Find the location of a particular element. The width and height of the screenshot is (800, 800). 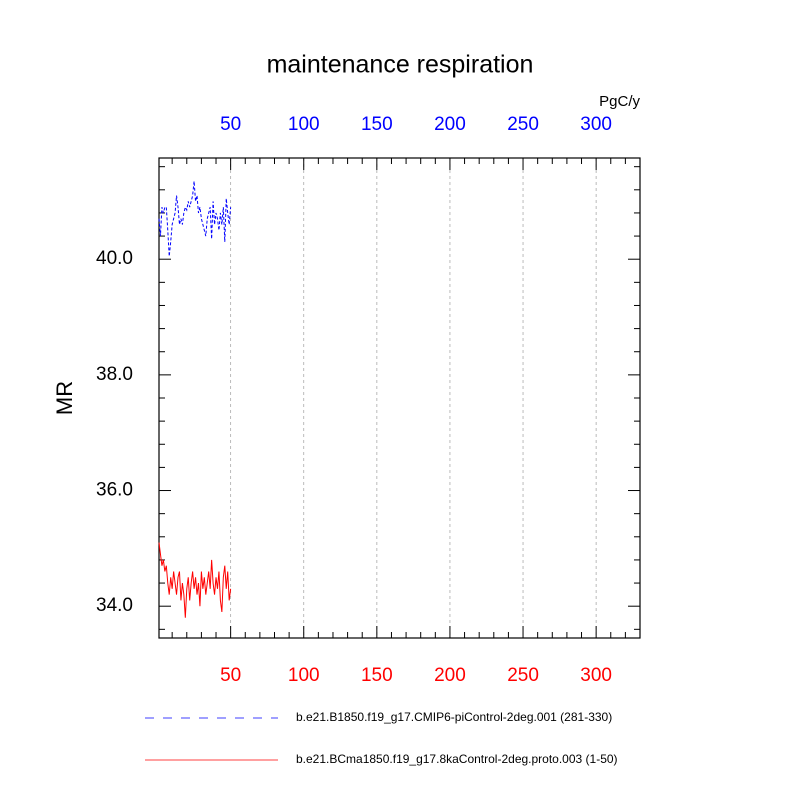

y-tick-label: 34.0 is located at coordinates (114, 605).